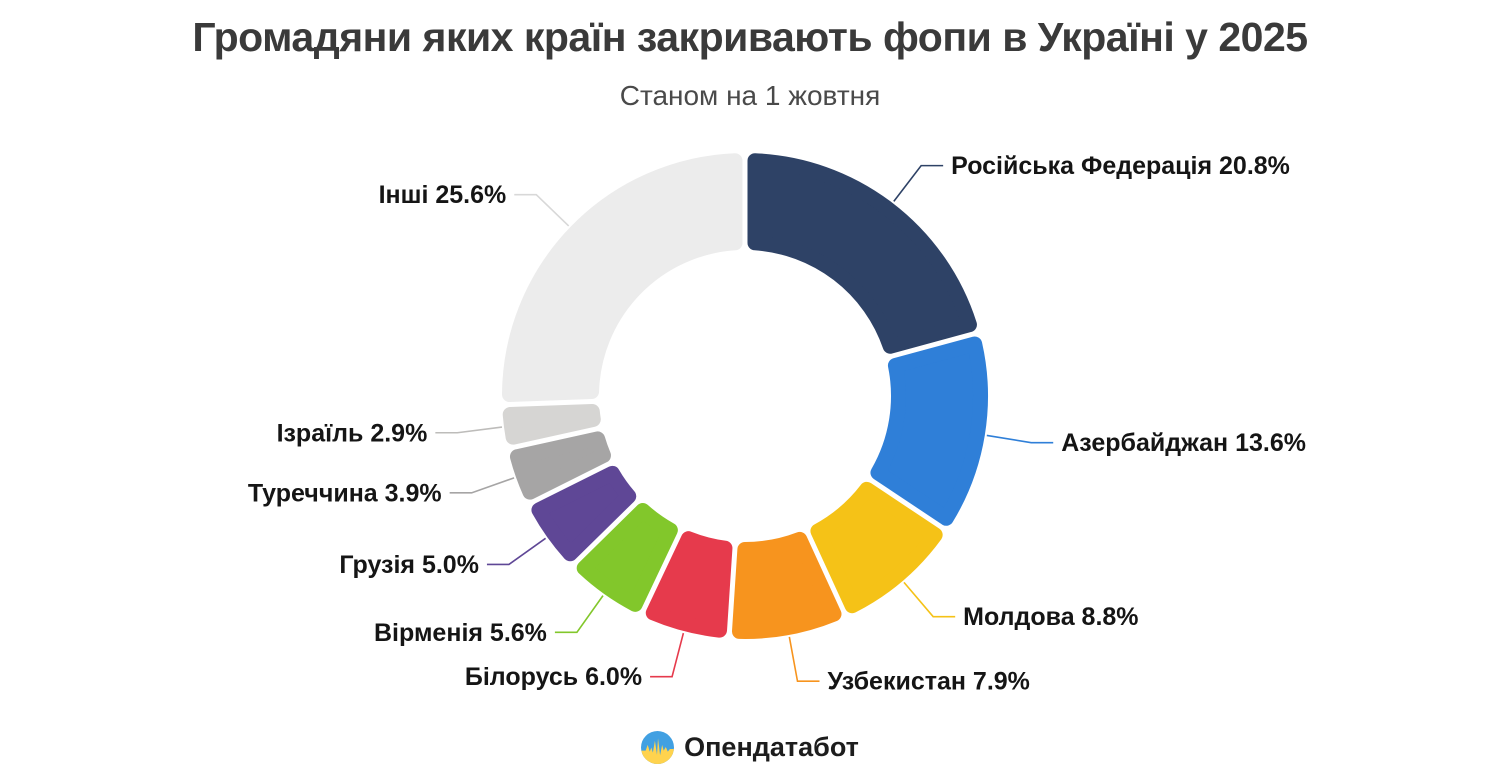  I want to click on slice-label-9: Ізраїль 2.9%, so click(352, 433).